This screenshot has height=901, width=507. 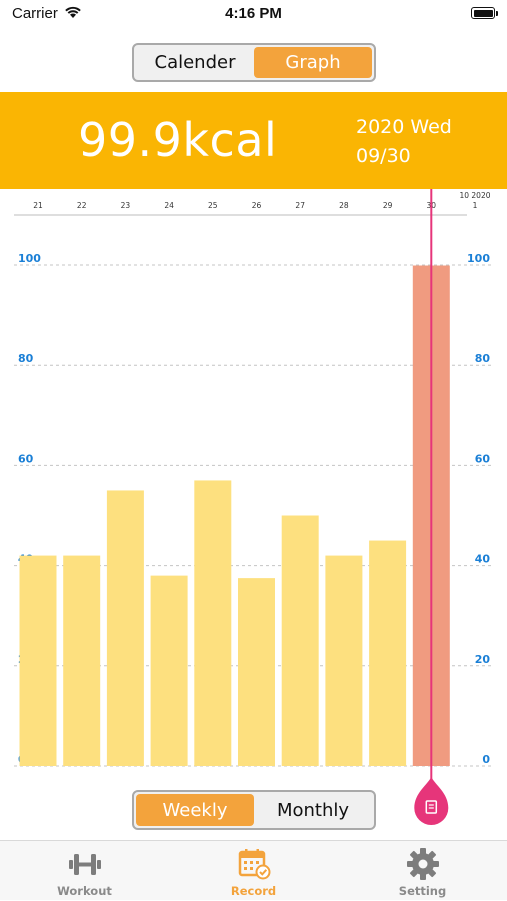 What do you see at coordinates (84, 891) in the screenshot?
I see `tab-workout-label: Workout` at bounding box center [84, 891].